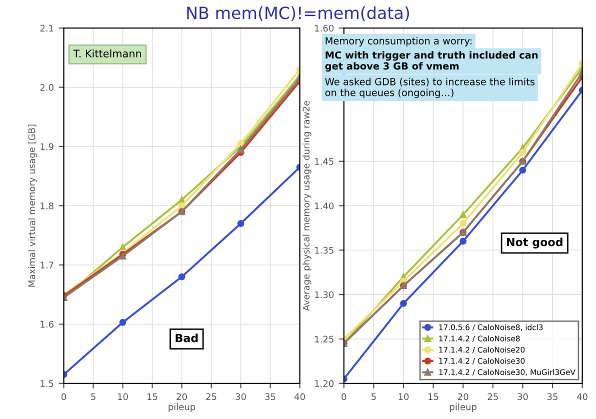 The width and height of the screenshot is (596, 419). Describe the element at coordinates (324, 294) in the screenshot. I see `y-tick-label: 1.30` at that location.